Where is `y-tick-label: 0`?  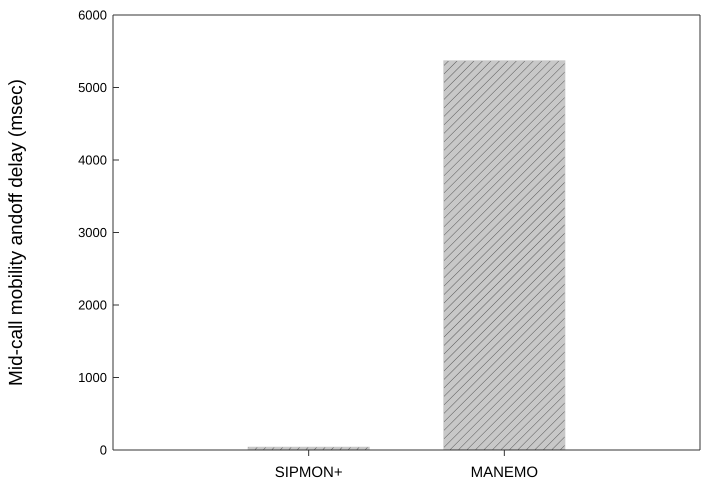 y-tick-label: 0 is located at coordinates (103, 450).